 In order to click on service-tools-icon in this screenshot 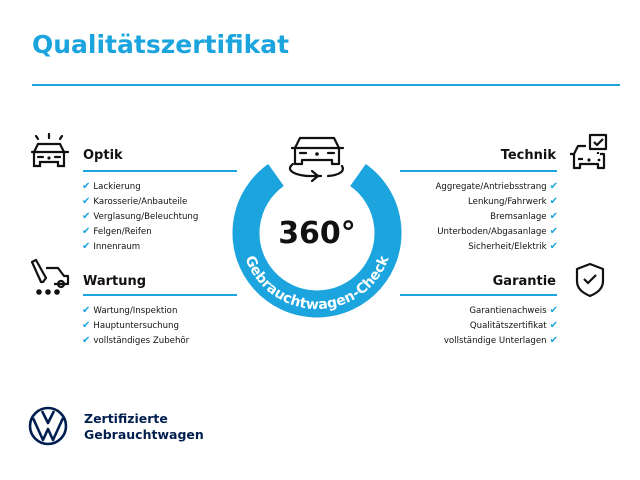, I will do `click(50, 276)`.